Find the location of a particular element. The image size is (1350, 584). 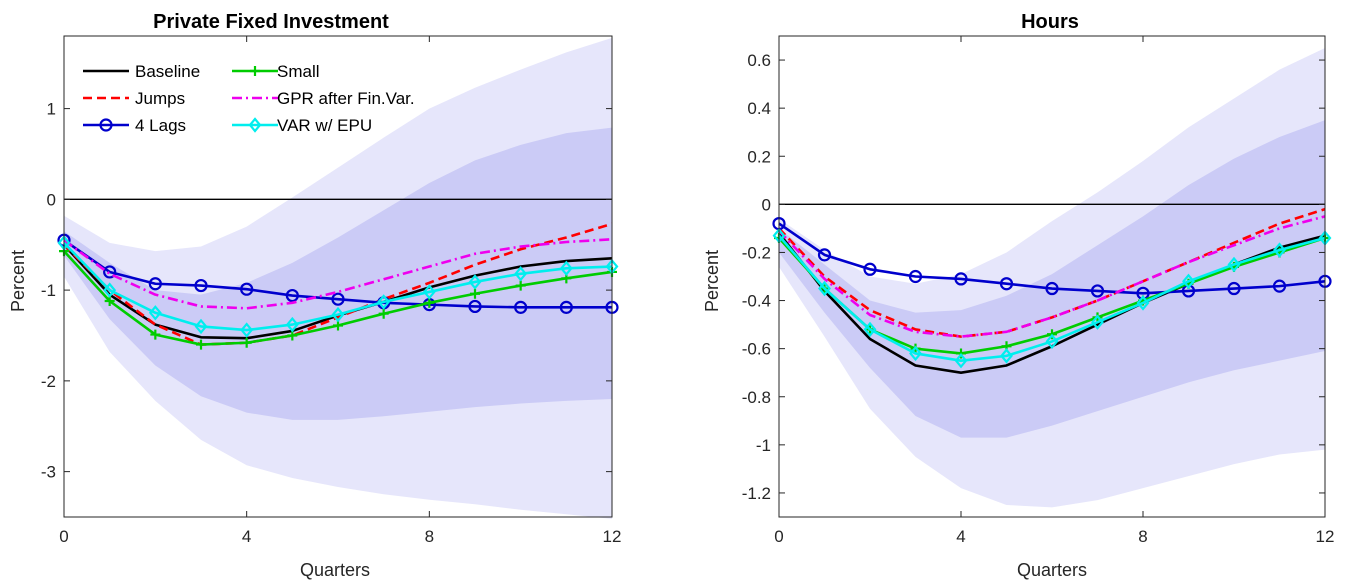

x-tick-label: 8 is located at coordinates (429, 536).